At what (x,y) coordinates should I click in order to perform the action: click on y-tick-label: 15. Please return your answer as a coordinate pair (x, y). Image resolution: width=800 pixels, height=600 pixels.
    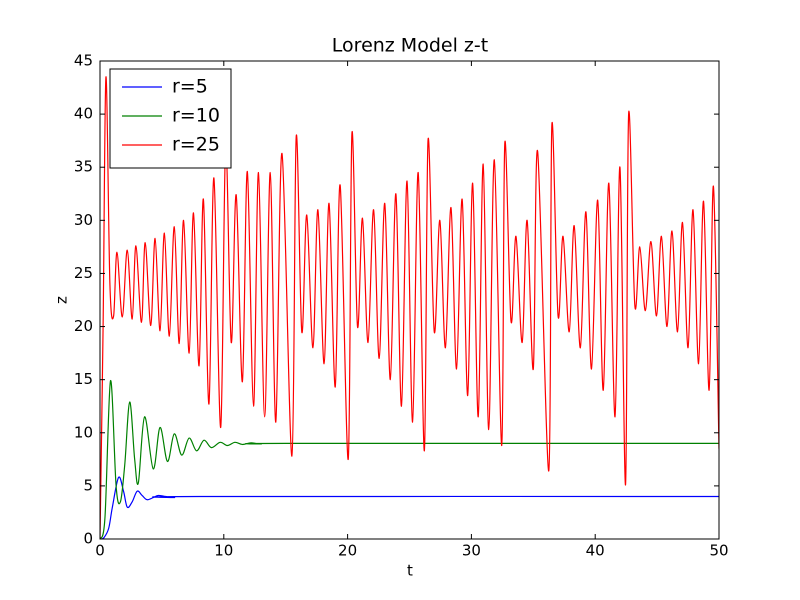
    Looking at the image, I should click on (83, 379).